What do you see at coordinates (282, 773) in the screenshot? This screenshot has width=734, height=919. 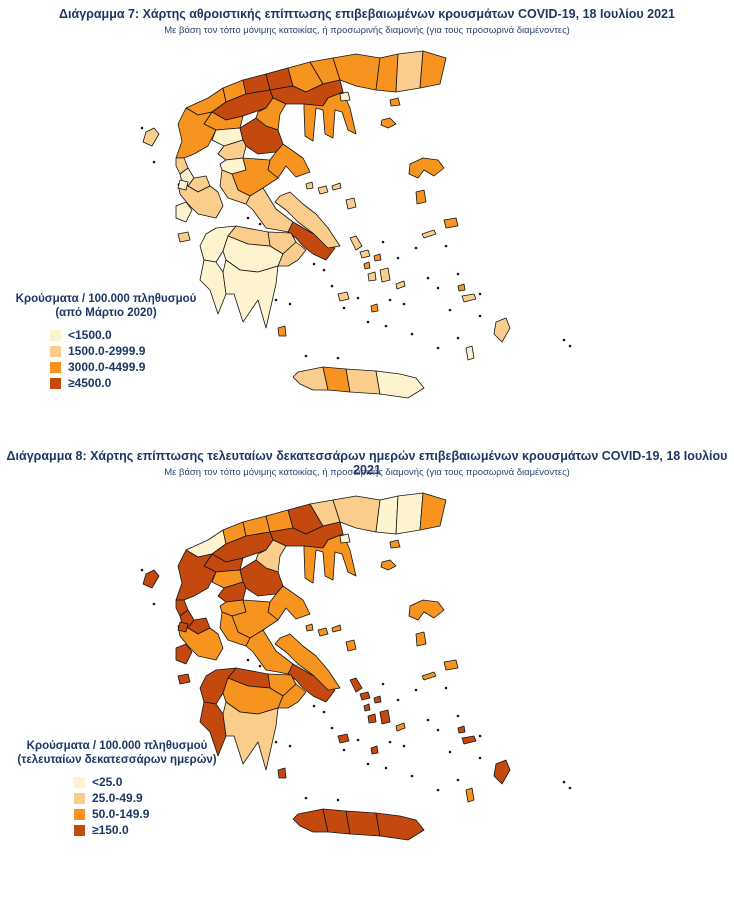 I see `region-kythira` at bounding box center [282, 773].